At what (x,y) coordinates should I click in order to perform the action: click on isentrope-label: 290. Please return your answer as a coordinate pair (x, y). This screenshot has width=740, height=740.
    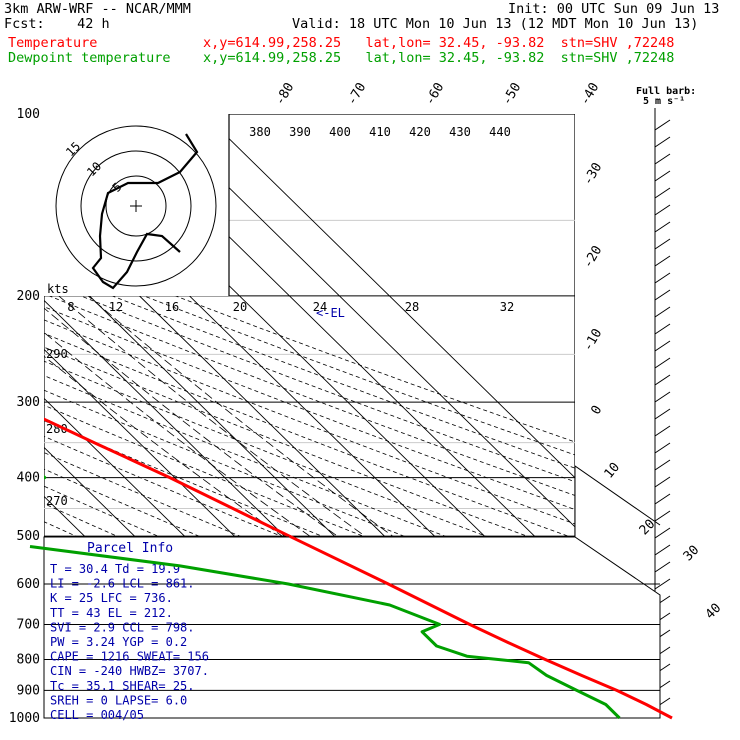
    Looking at the image, I should click on (57, 354).